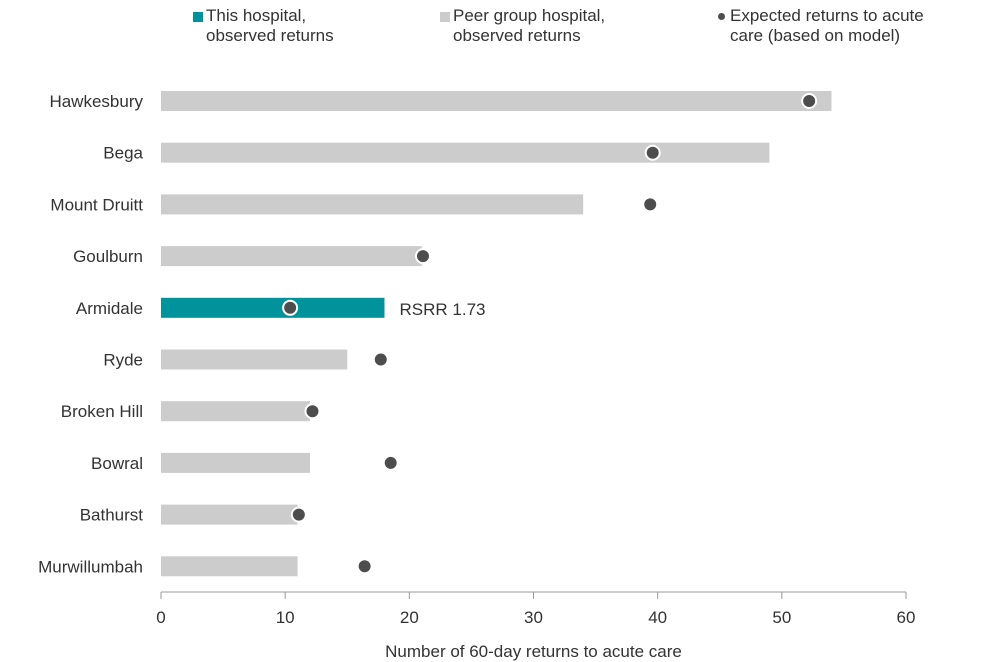 Image resolution: width=981 pixels, height=662 pixels. Describe the element at coordinates (312, 411) in the screenshot. I see `expected-marker-broken-hill` at that location.